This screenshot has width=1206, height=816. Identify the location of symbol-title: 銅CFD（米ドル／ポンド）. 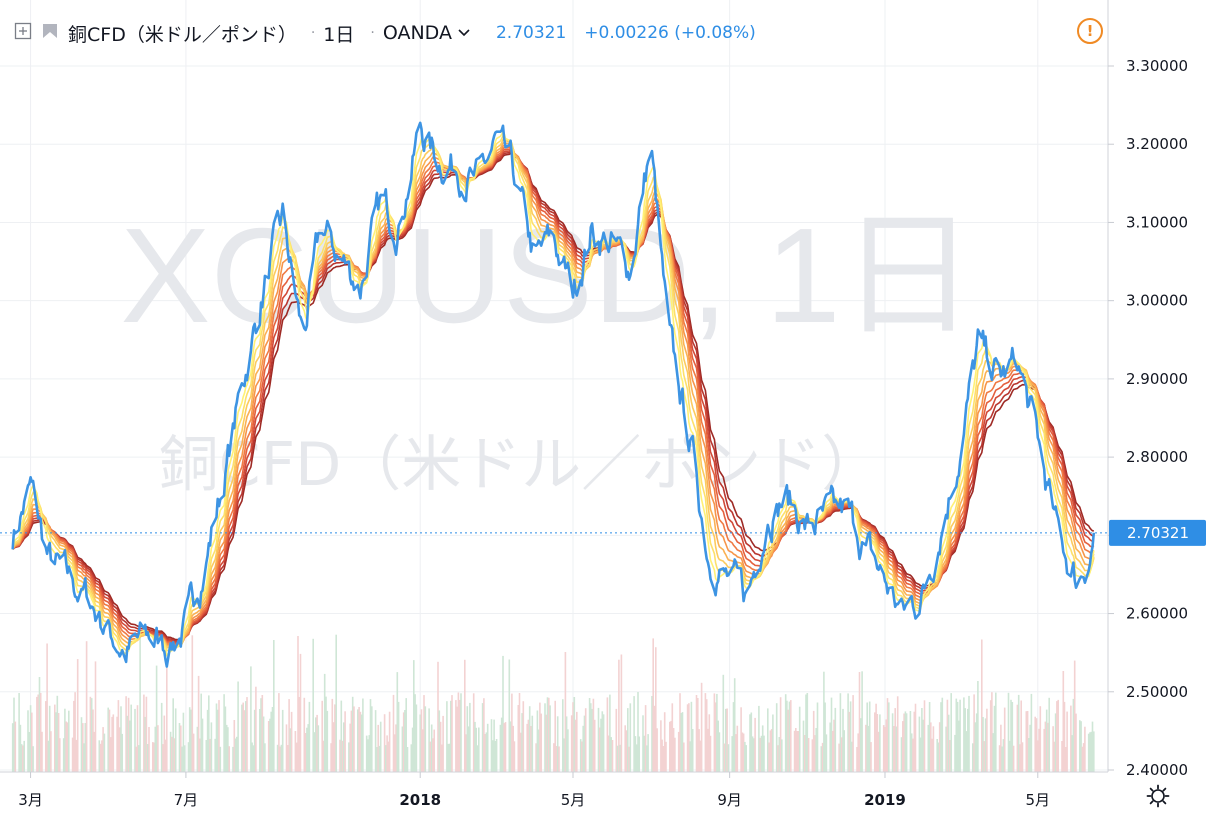
(182, 34).